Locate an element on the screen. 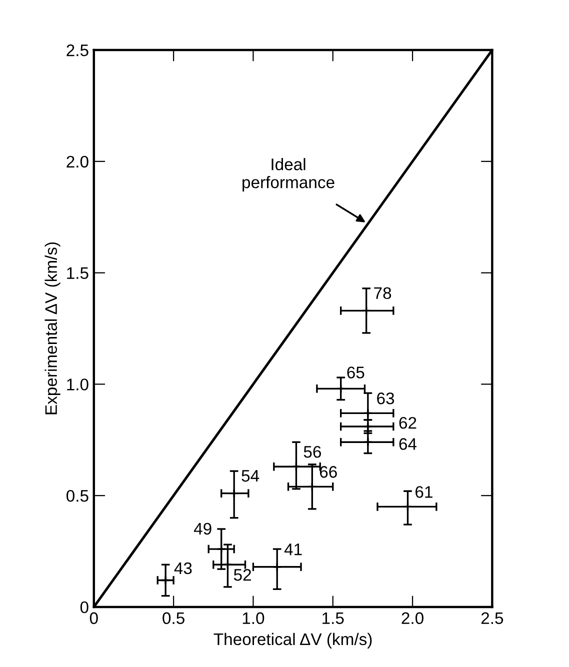 The width and height of the screenshot is (569, 667). y-tick-label: 2.5 is located at coordinates (77, 50).